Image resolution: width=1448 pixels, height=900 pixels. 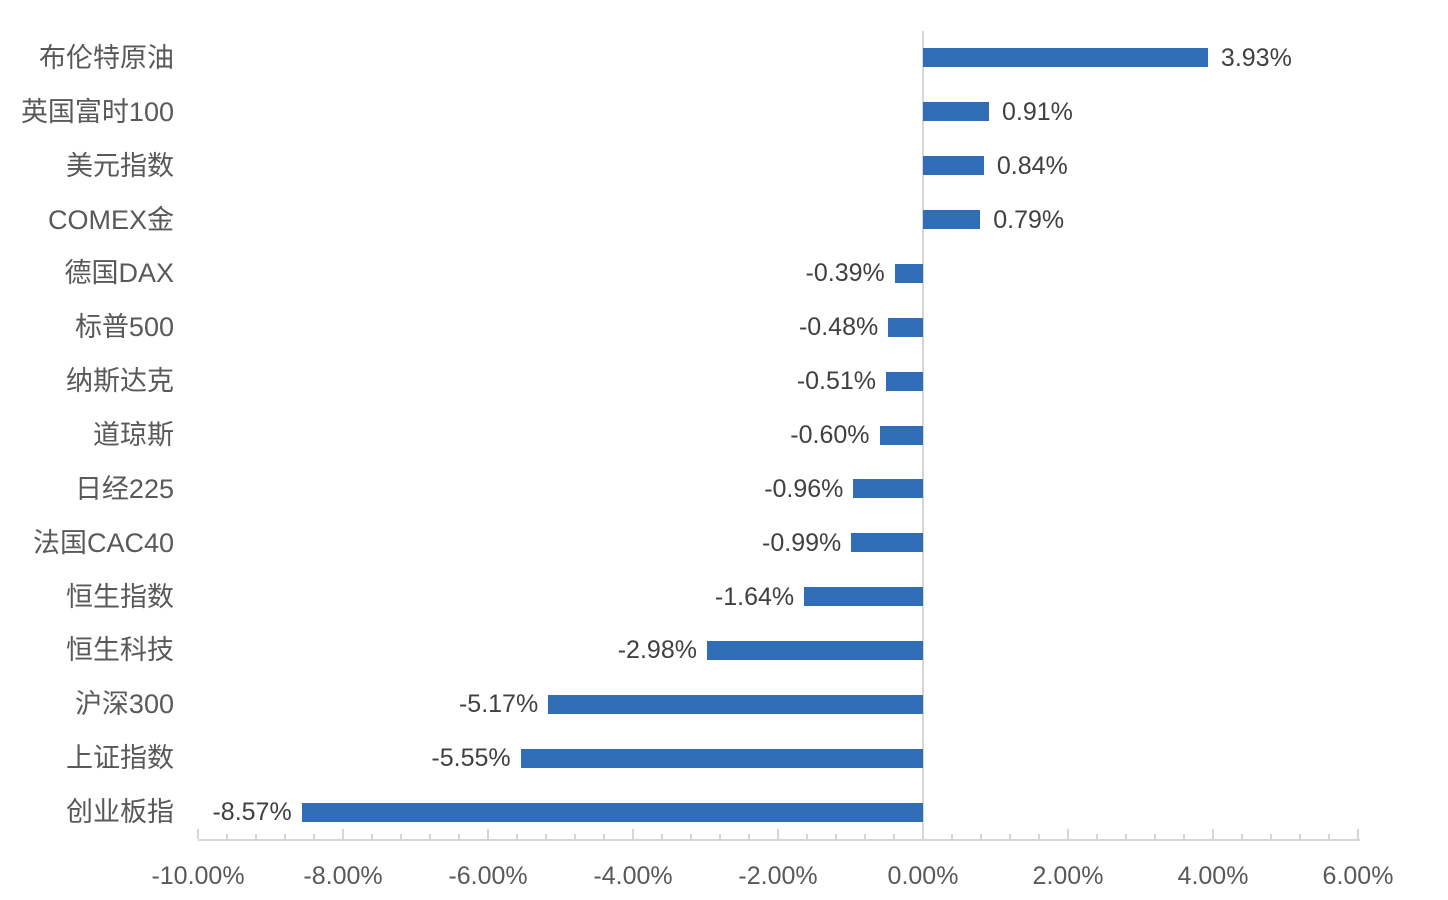 What do you see at coordinates (657, 650) in the screenshot?
I see `bar-value-label: -2.98%` at bounding box center [657, 650].